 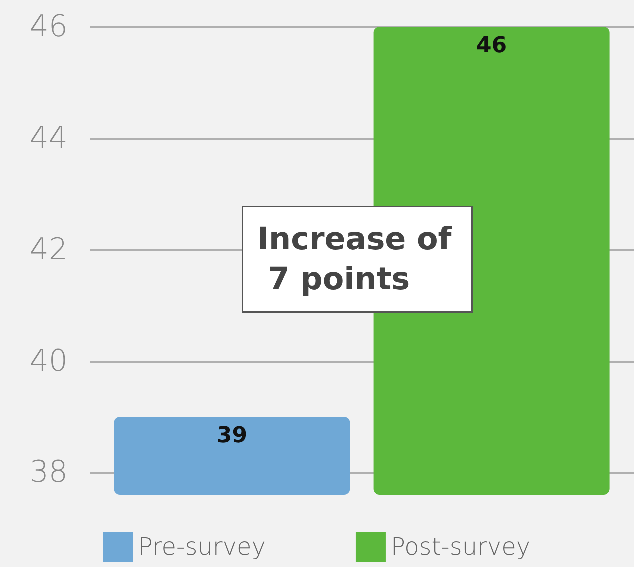 What do you see at coordinates (49, 361) in the screenshot?
I see `y-tick-label: 40` at bounding box center [49, 361].